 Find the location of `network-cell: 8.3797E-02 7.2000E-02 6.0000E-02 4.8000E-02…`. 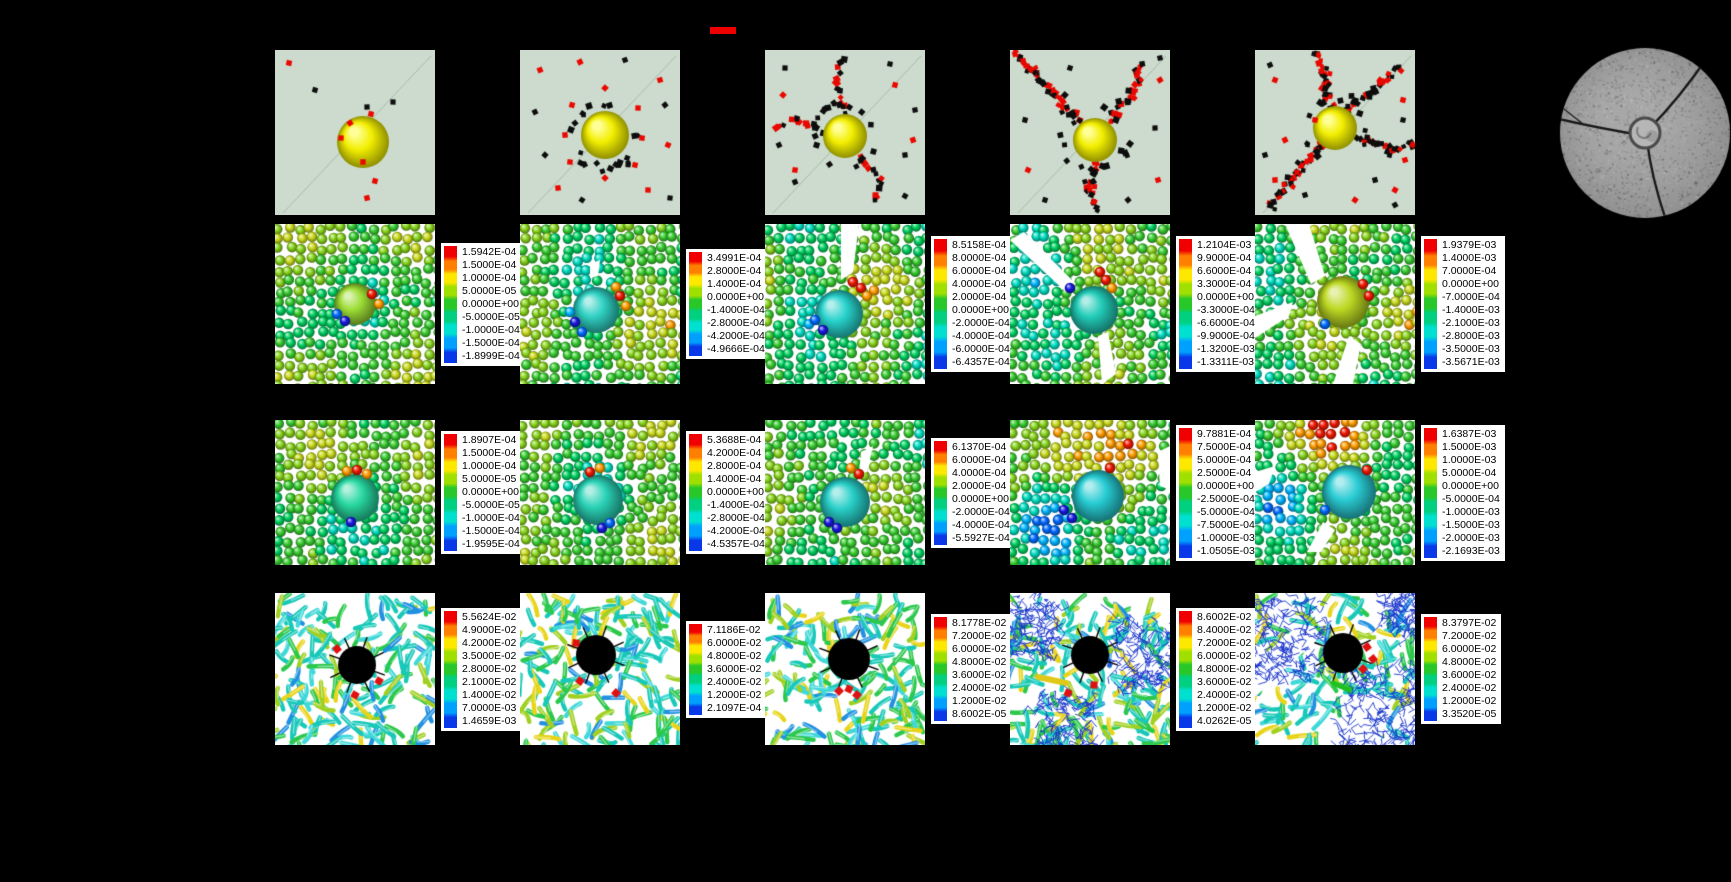

network-cell: 8.3797E-02 7.2000E-02 6.0000E-02 4.8000E-02… is located at coordinates (1378, 669).